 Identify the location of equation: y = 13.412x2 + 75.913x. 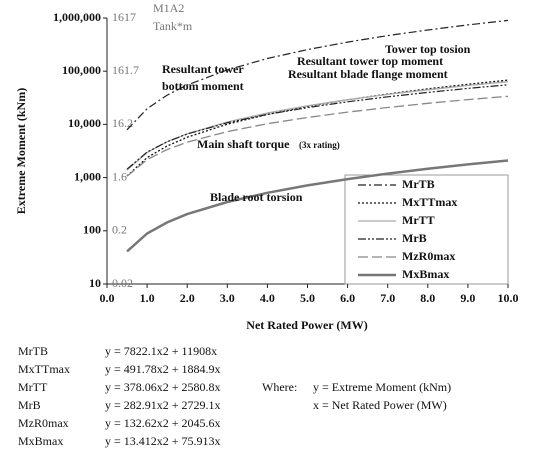
(163, 441).